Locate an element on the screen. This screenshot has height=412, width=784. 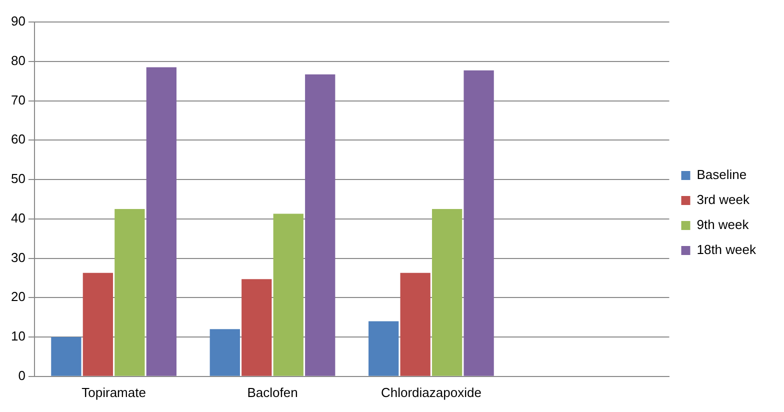
x-tick-label: Baclofen is located at coordinates (272, 392).